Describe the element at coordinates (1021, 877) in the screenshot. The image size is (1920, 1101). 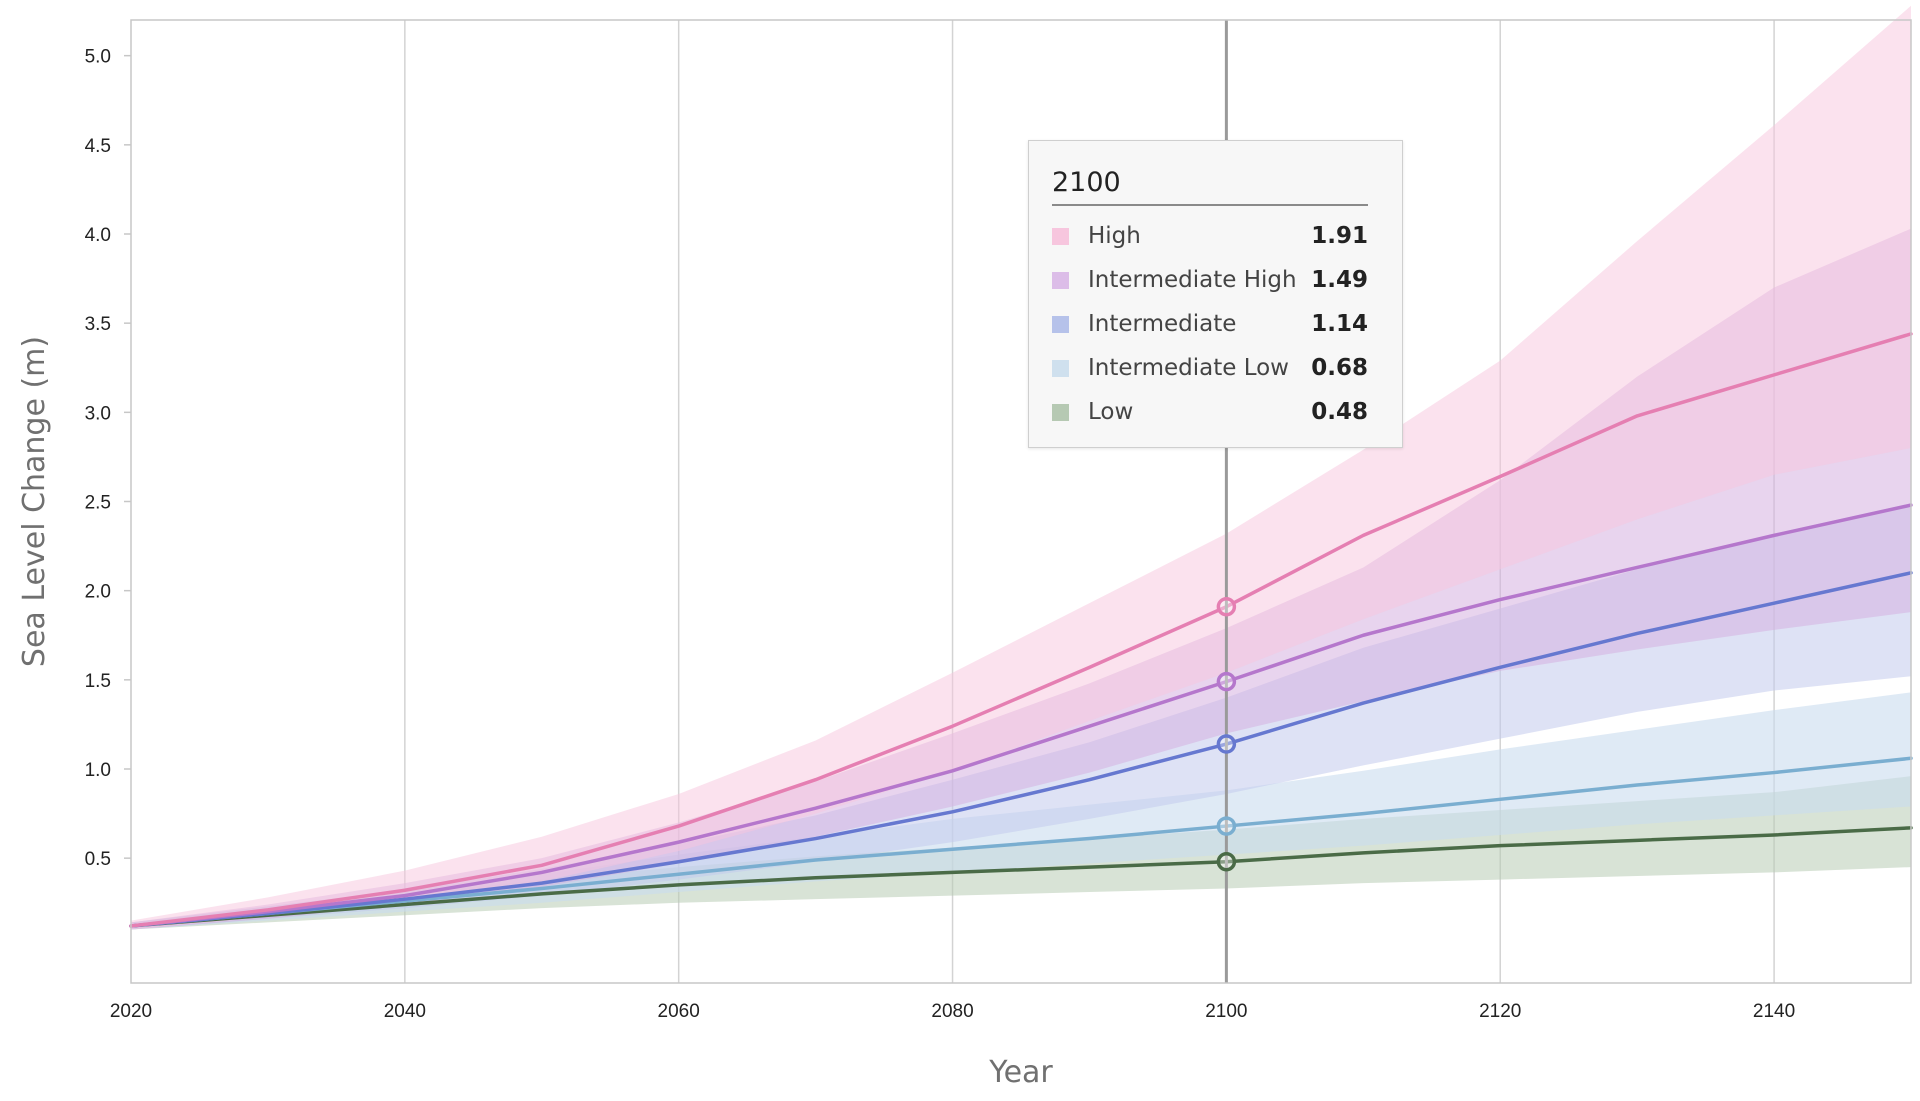
I see `line-low` at that location.